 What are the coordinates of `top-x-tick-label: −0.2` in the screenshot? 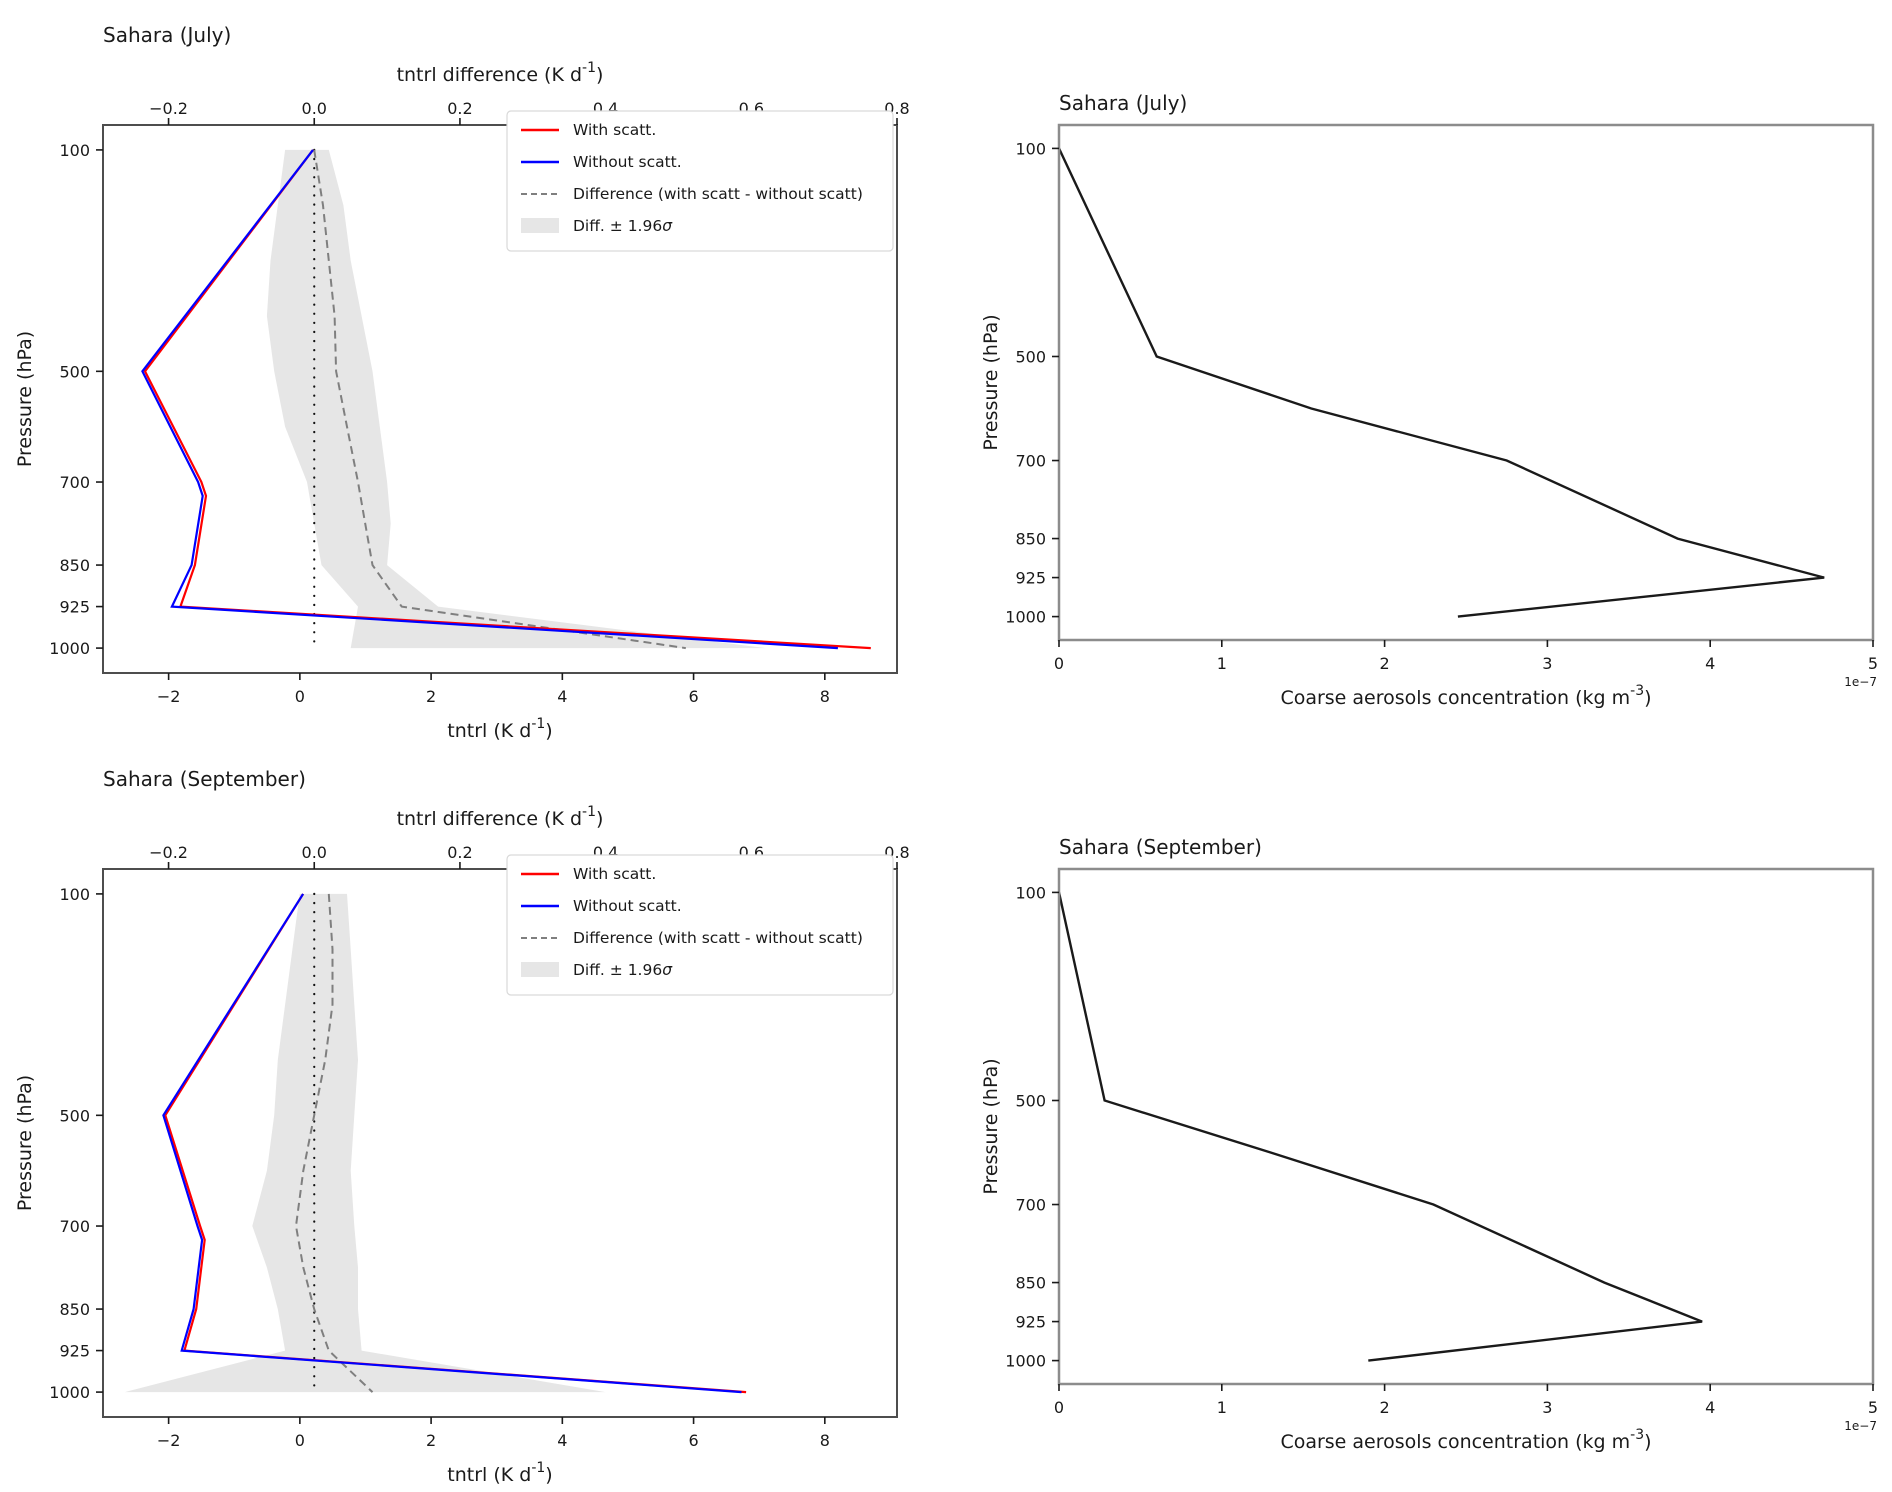 It's located at (168, 852).